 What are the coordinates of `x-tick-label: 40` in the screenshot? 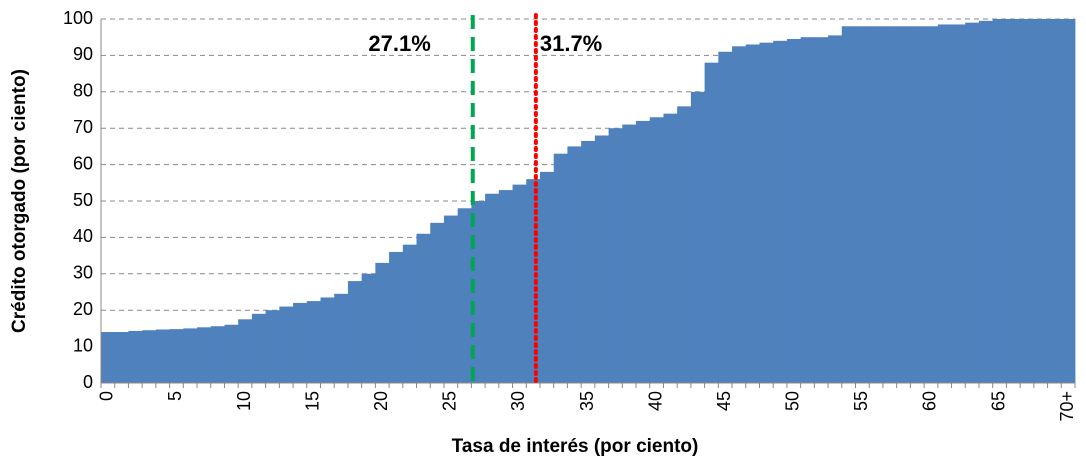 It's located at (655, 401).